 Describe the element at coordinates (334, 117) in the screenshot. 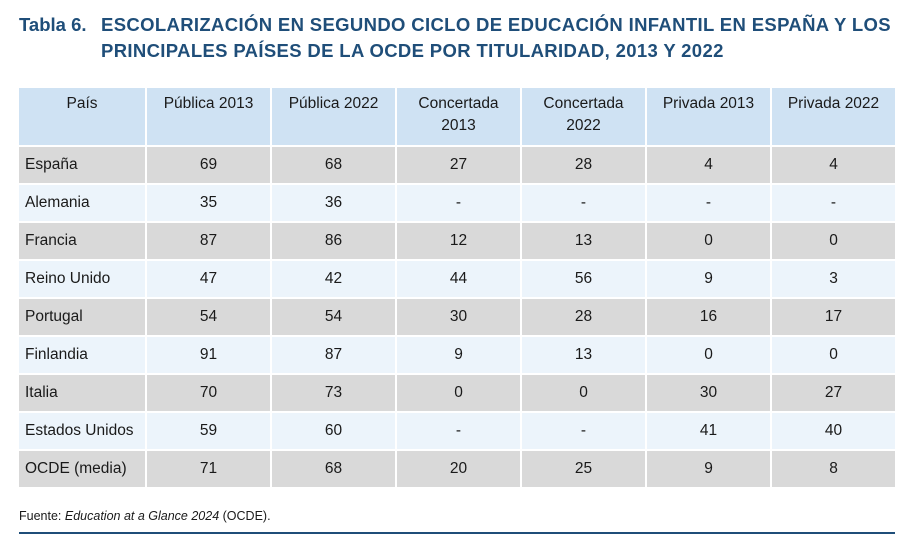

I see `column-header: Pública 2022` at that location.